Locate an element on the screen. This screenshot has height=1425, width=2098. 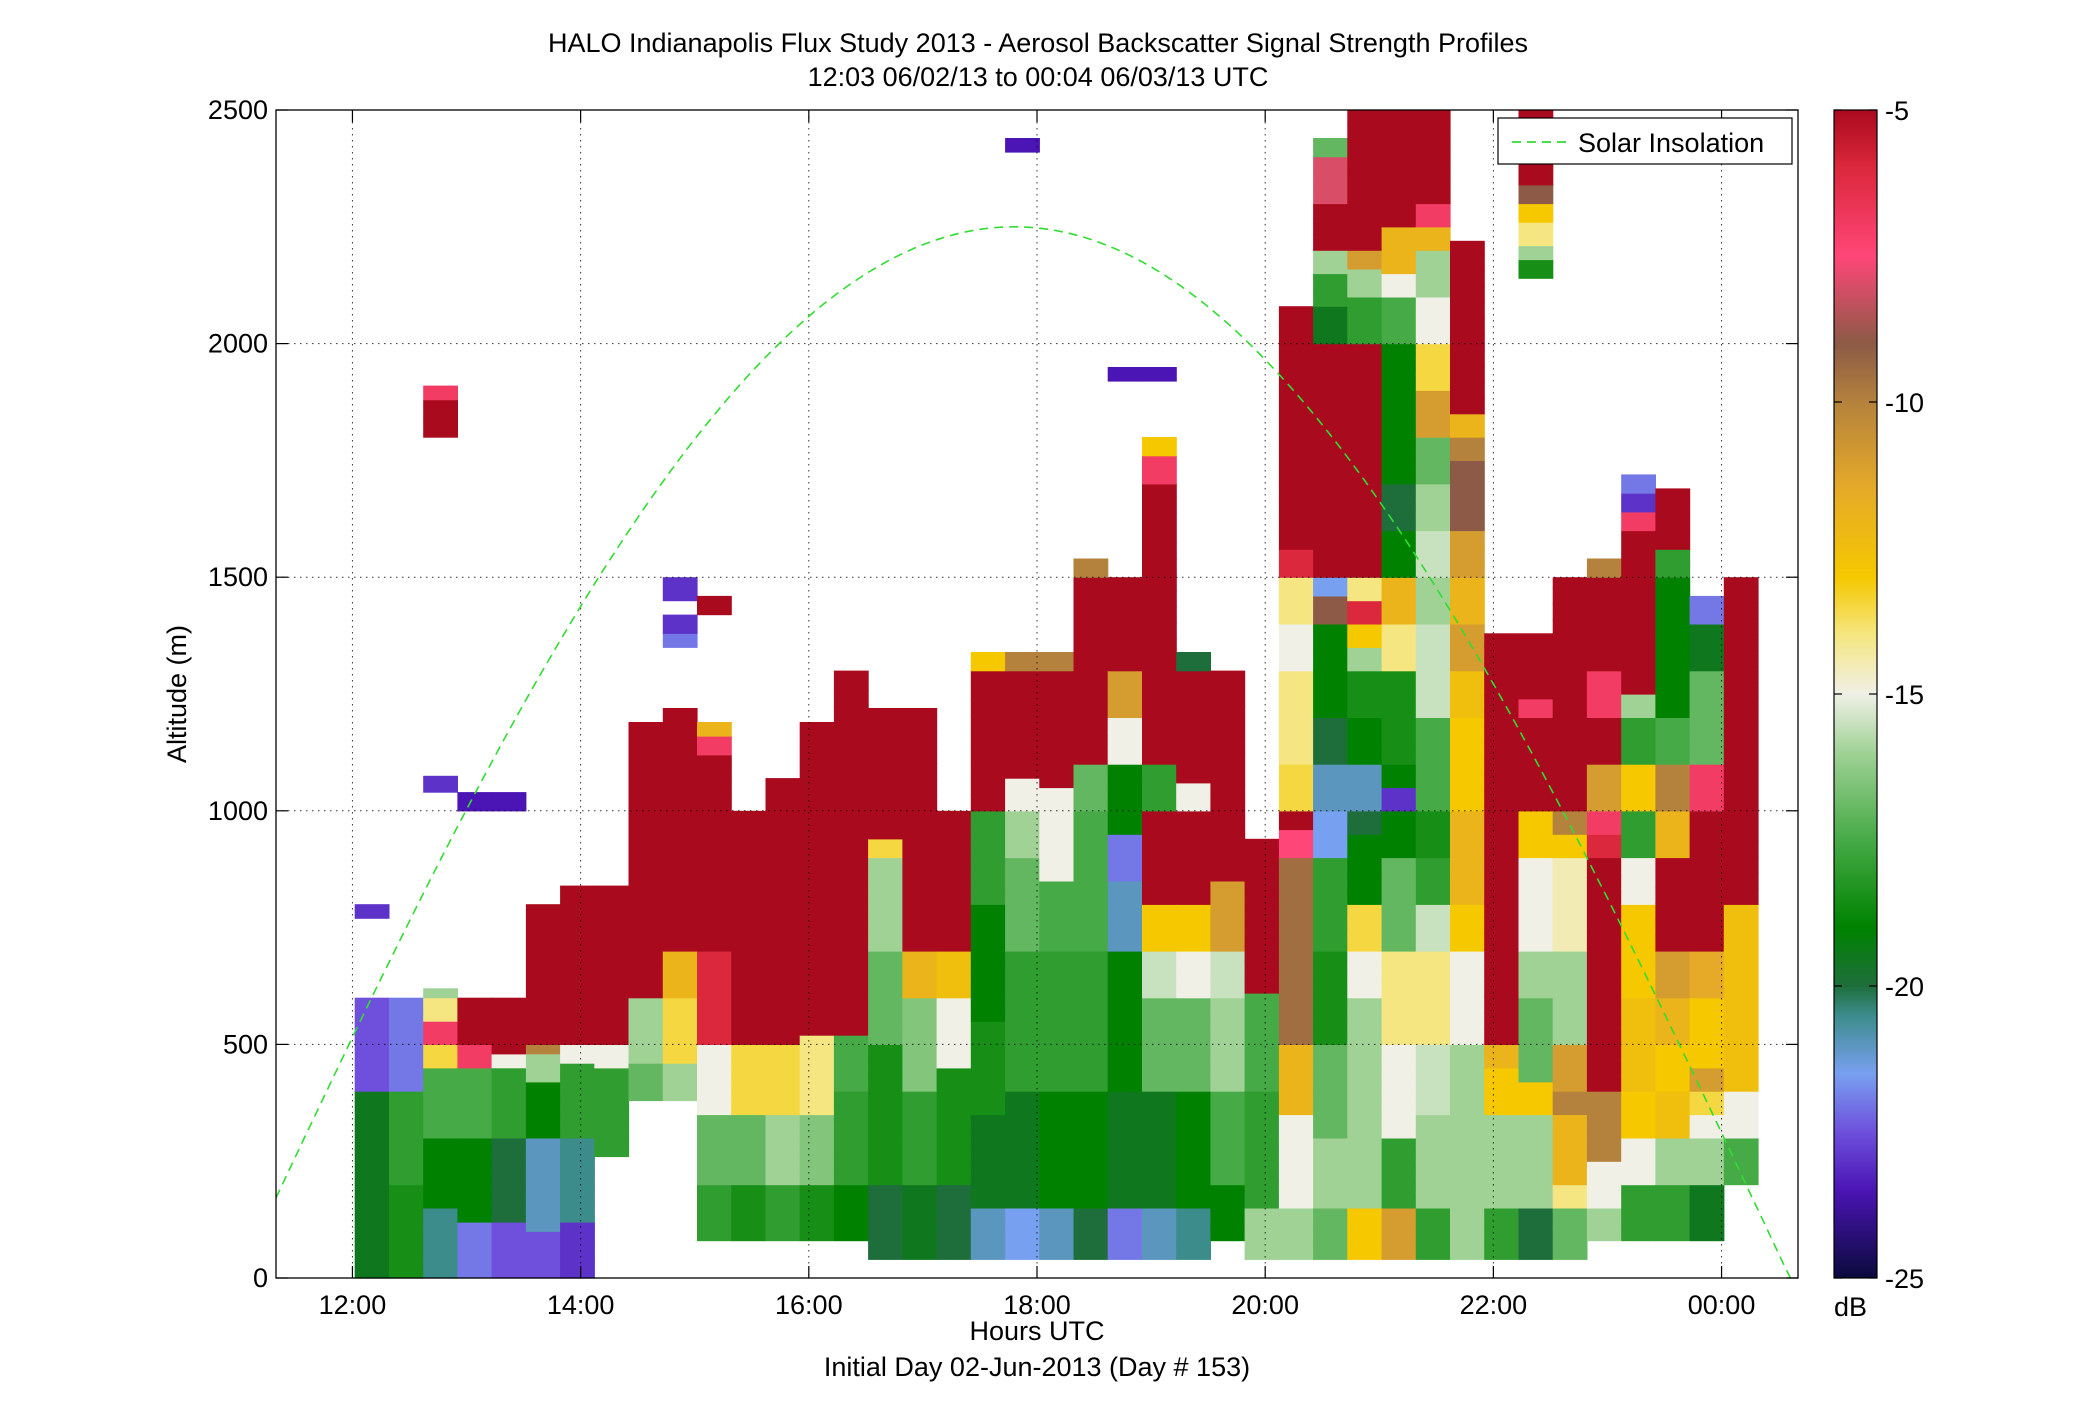
x-tick-label: 14:00 is located at coordinates (581, 1305).